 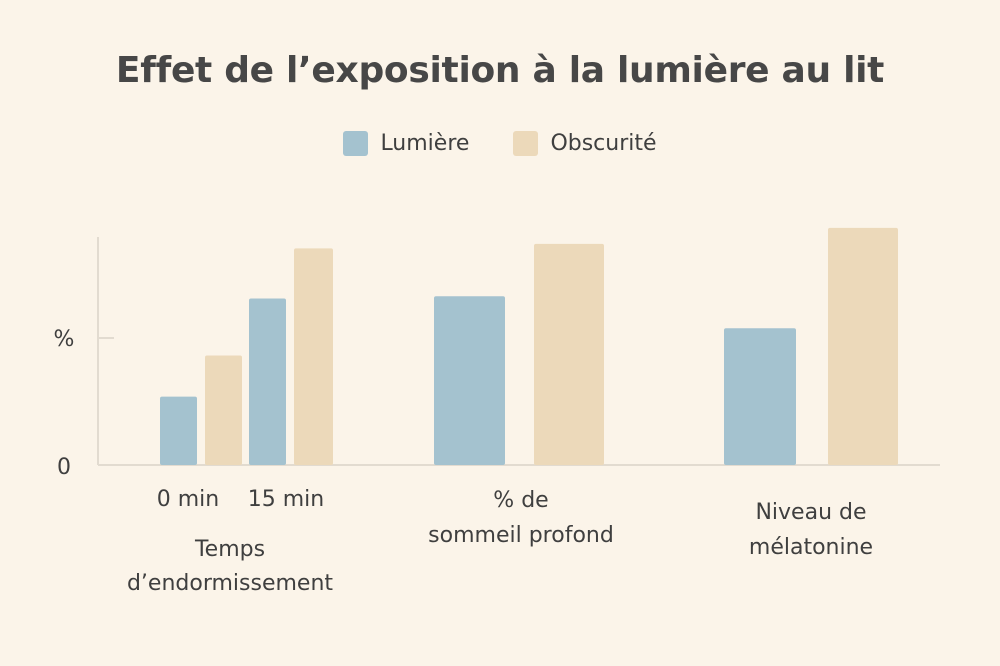 I want to click on bar-sub-label-g0-2: 15 min, so click(x=286, y=499).